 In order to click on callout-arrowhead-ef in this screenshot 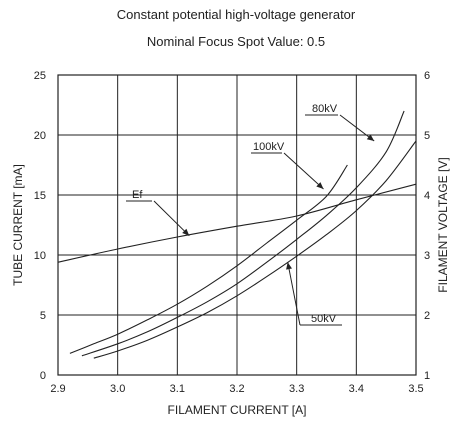, I will do `click(186, 232)`.